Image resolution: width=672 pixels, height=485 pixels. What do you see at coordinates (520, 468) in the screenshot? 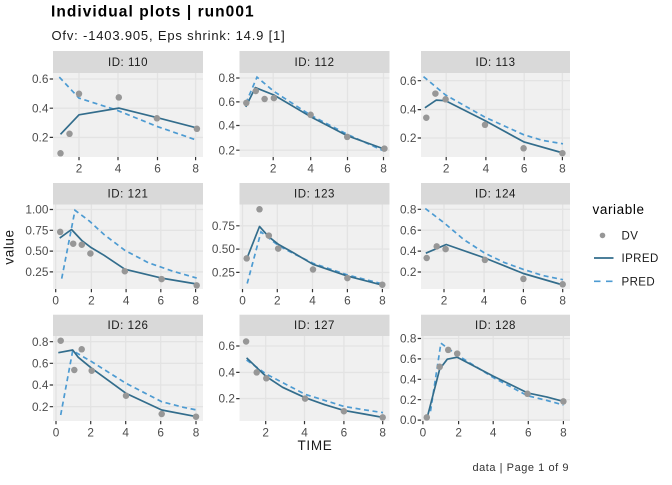
I see `svg-text: data | Page 1 of 9` at bounding box center [520, 468].